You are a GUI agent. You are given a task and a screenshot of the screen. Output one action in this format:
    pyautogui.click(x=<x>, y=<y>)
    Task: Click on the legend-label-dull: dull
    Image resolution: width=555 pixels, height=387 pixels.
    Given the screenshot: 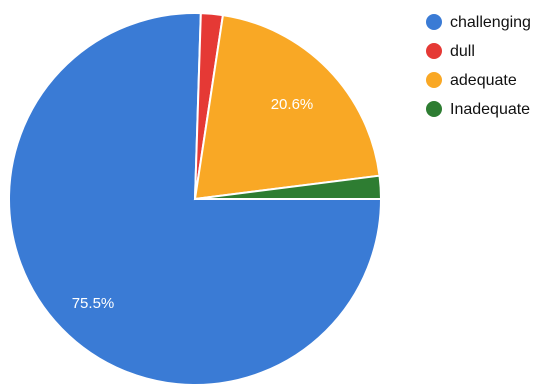 What is the action you would take?
    pyautogui.click(x=462, y=51)
    